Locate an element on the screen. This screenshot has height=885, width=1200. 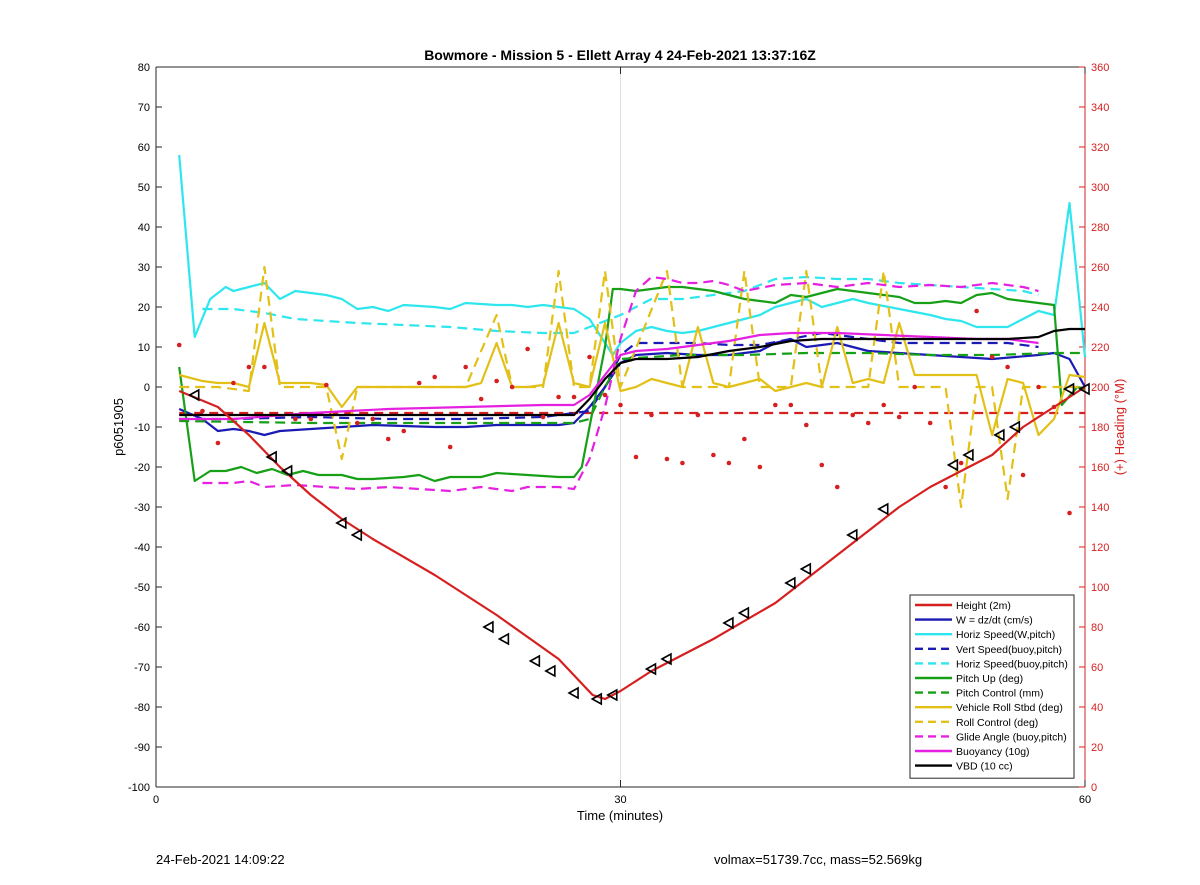
y2-axis-label: (+) Heading (°M) is located at coordinates (1119, 427).